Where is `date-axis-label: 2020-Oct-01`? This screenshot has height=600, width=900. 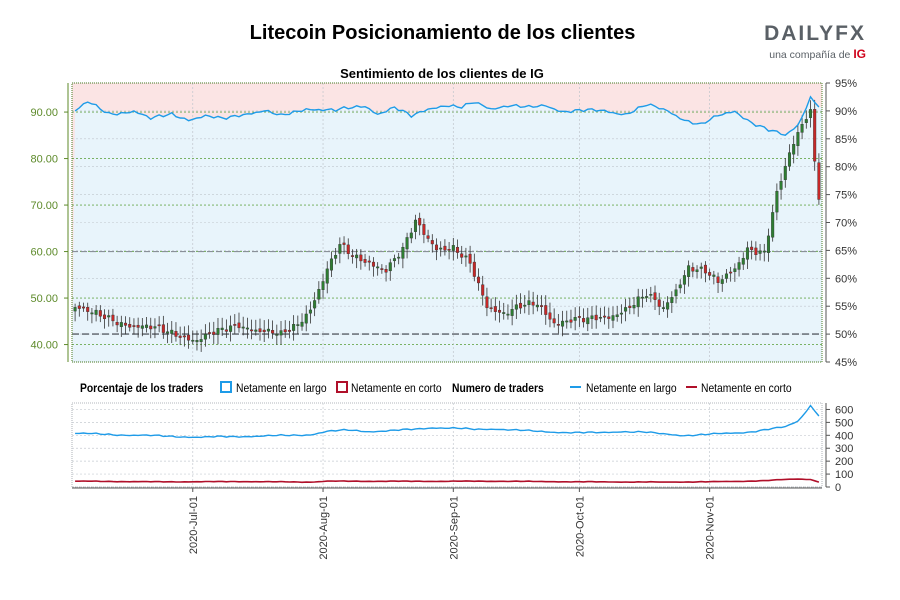
date-axis-label: 2020-Oct-01 is located at coordinates (580, 526).